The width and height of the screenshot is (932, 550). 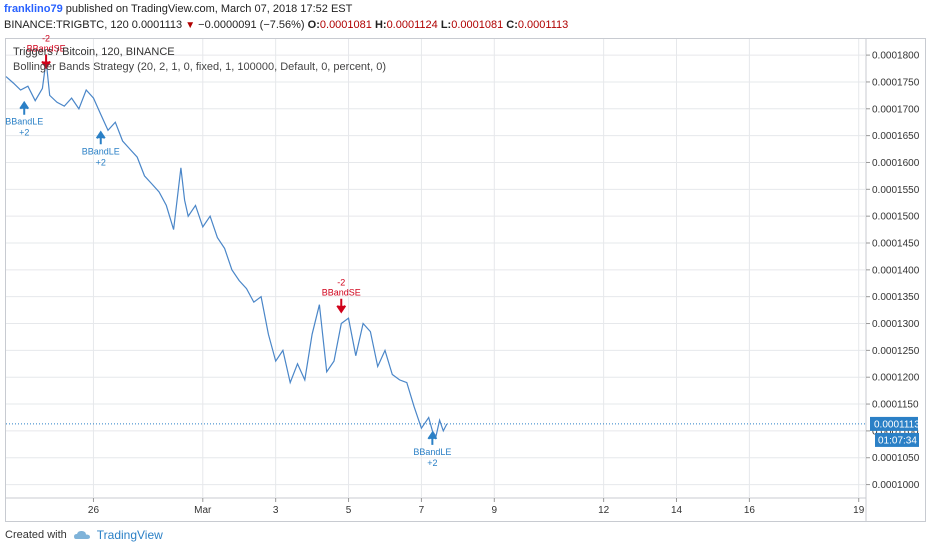 I want to click on last-price-tags: 0.0001113 01:07:34, so click(x=895, y=431).